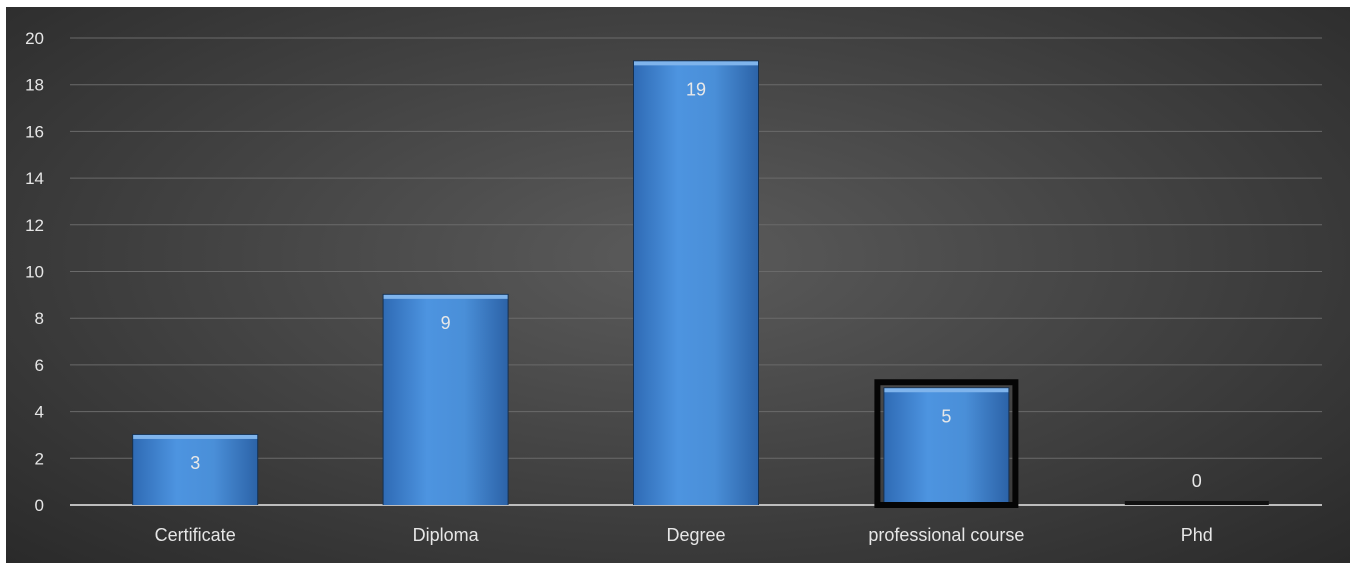  What do you see at coordinates (34, 225) in the screenshot?
I see `y-tick-label-12: 12` at bounding box center [34, 225].